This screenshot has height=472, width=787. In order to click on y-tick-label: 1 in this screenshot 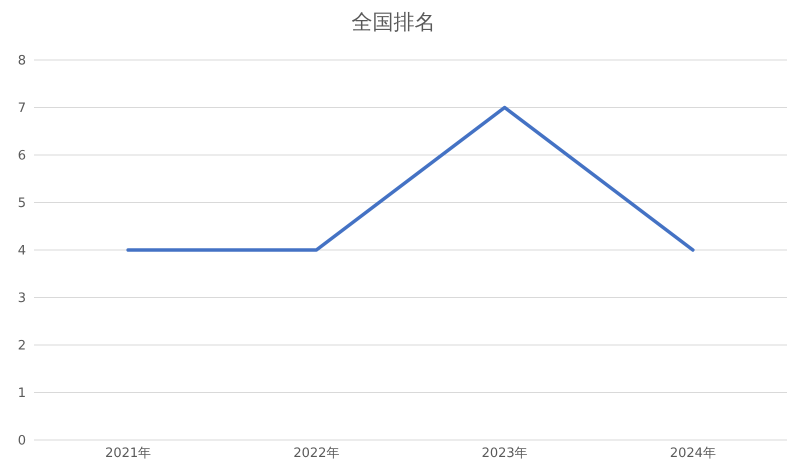, I will do `click(22, 394)`.